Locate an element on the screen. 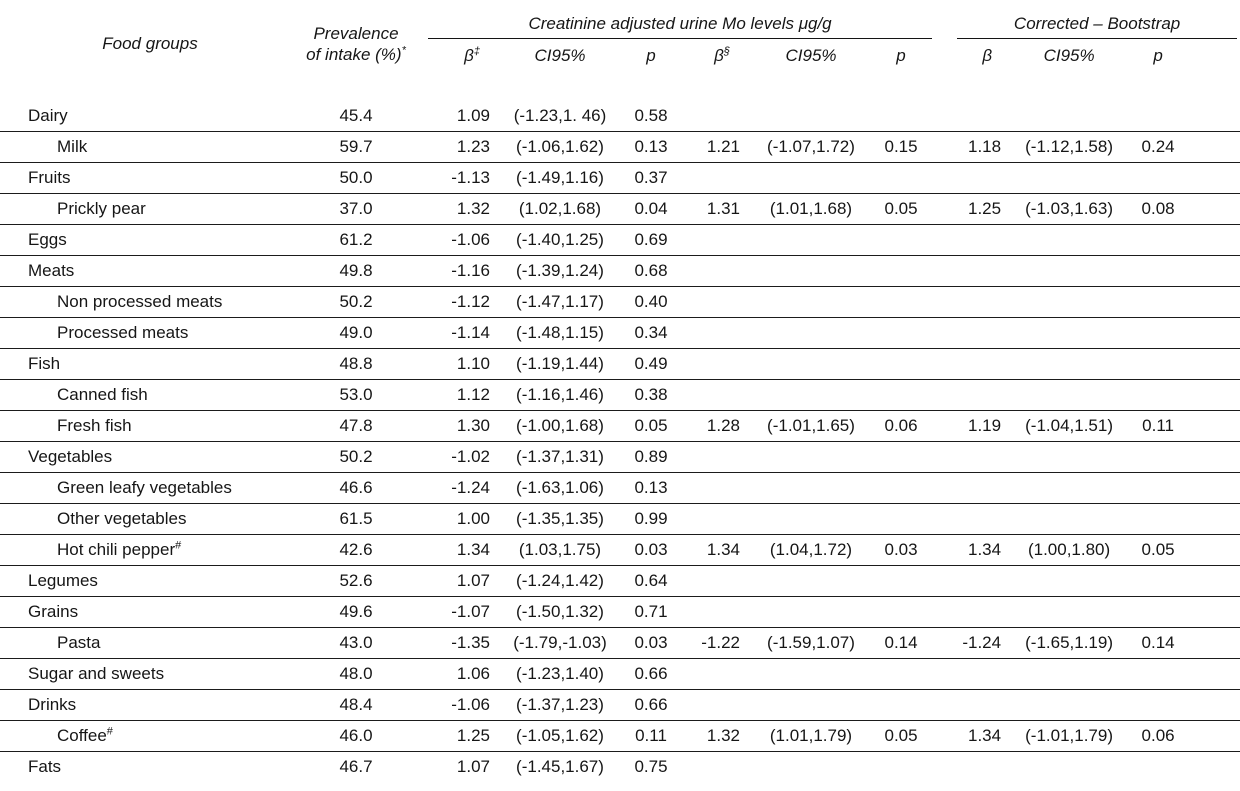  food-group-label: Fruits is located at coordinates (150, 178).